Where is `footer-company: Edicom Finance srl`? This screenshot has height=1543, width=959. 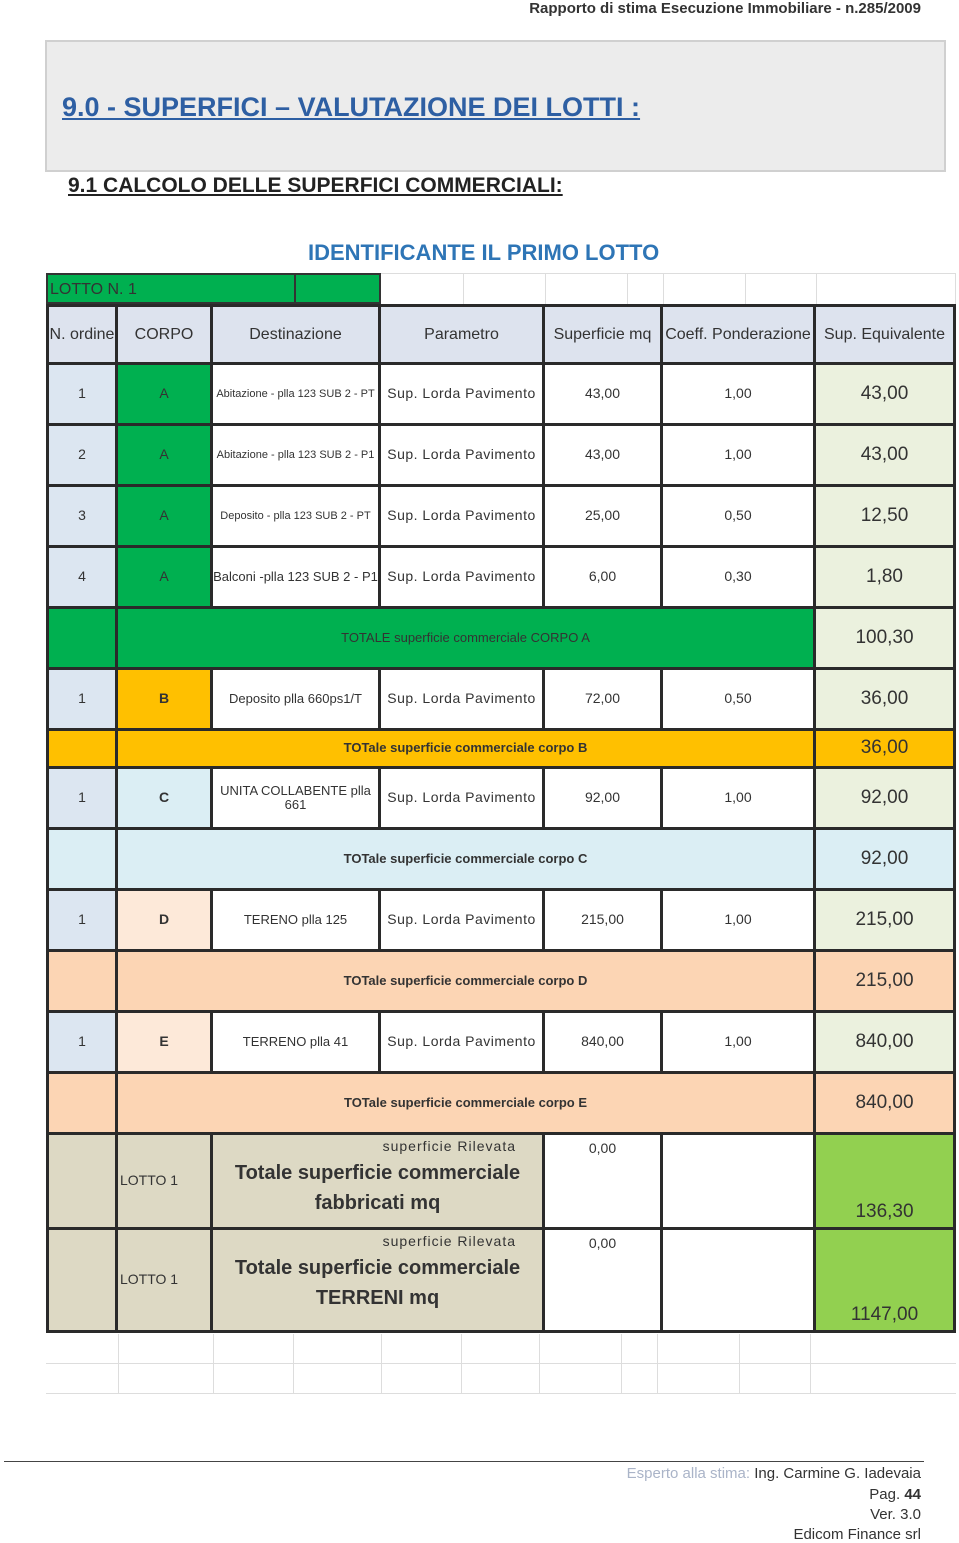 footer-company: Edicom Finance srl is located at coordinates (857, 1534).